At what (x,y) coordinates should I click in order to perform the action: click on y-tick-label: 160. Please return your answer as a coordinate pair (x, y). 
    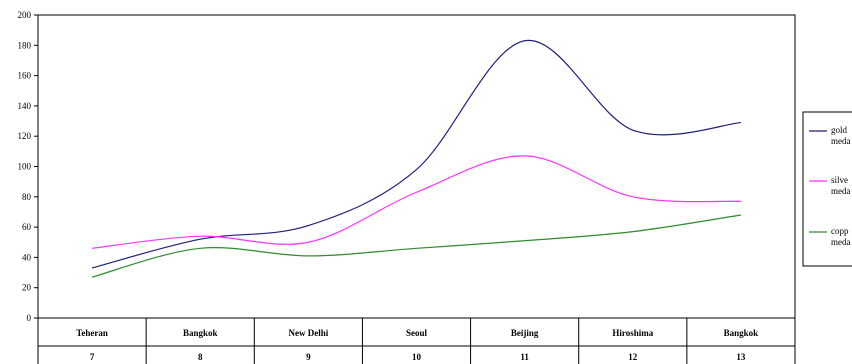
    Looking at the image, I should click on (25, 76).